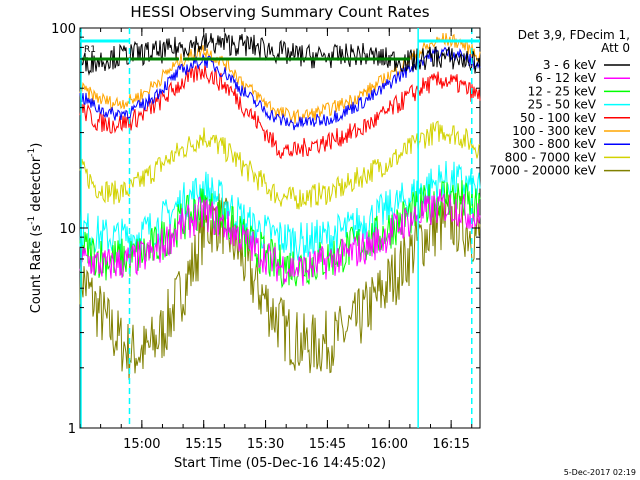  What do you see at coordinates (562, 91) in the screenshot?
I see `legend-label-2: 12 - 25 keV` at bounding box center [562, 91].